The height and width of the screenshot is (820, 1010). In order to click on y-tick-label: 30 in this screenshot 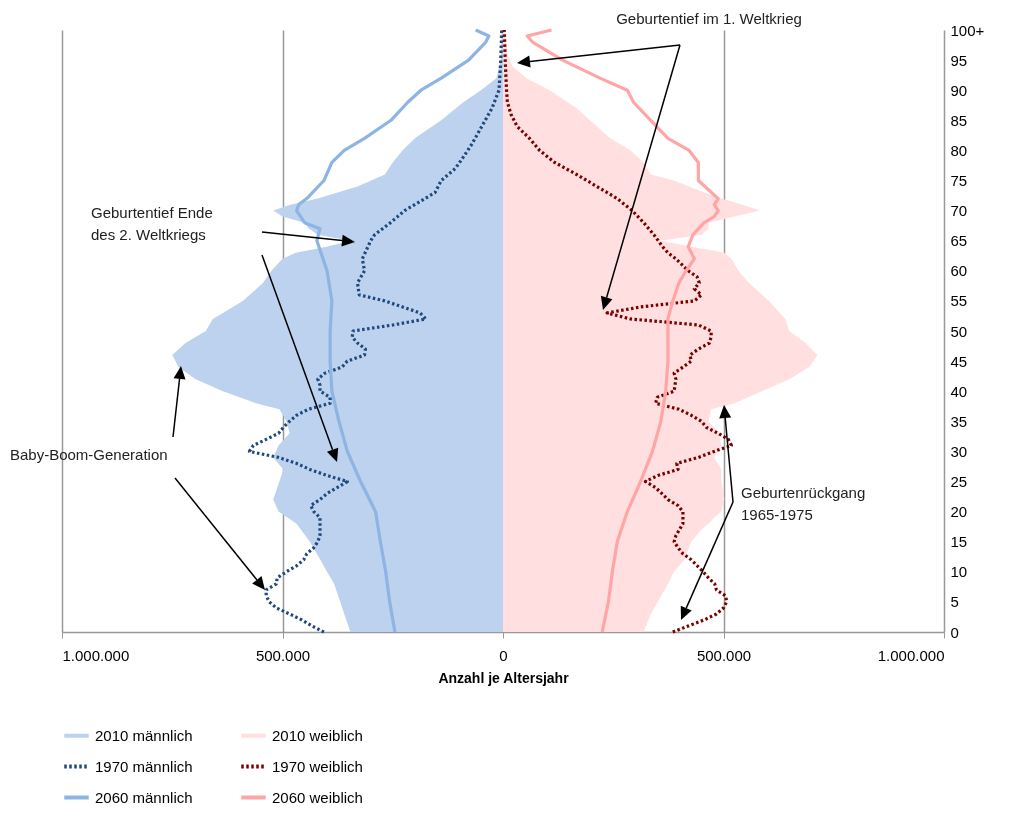, I will do `click(959, 451)`.